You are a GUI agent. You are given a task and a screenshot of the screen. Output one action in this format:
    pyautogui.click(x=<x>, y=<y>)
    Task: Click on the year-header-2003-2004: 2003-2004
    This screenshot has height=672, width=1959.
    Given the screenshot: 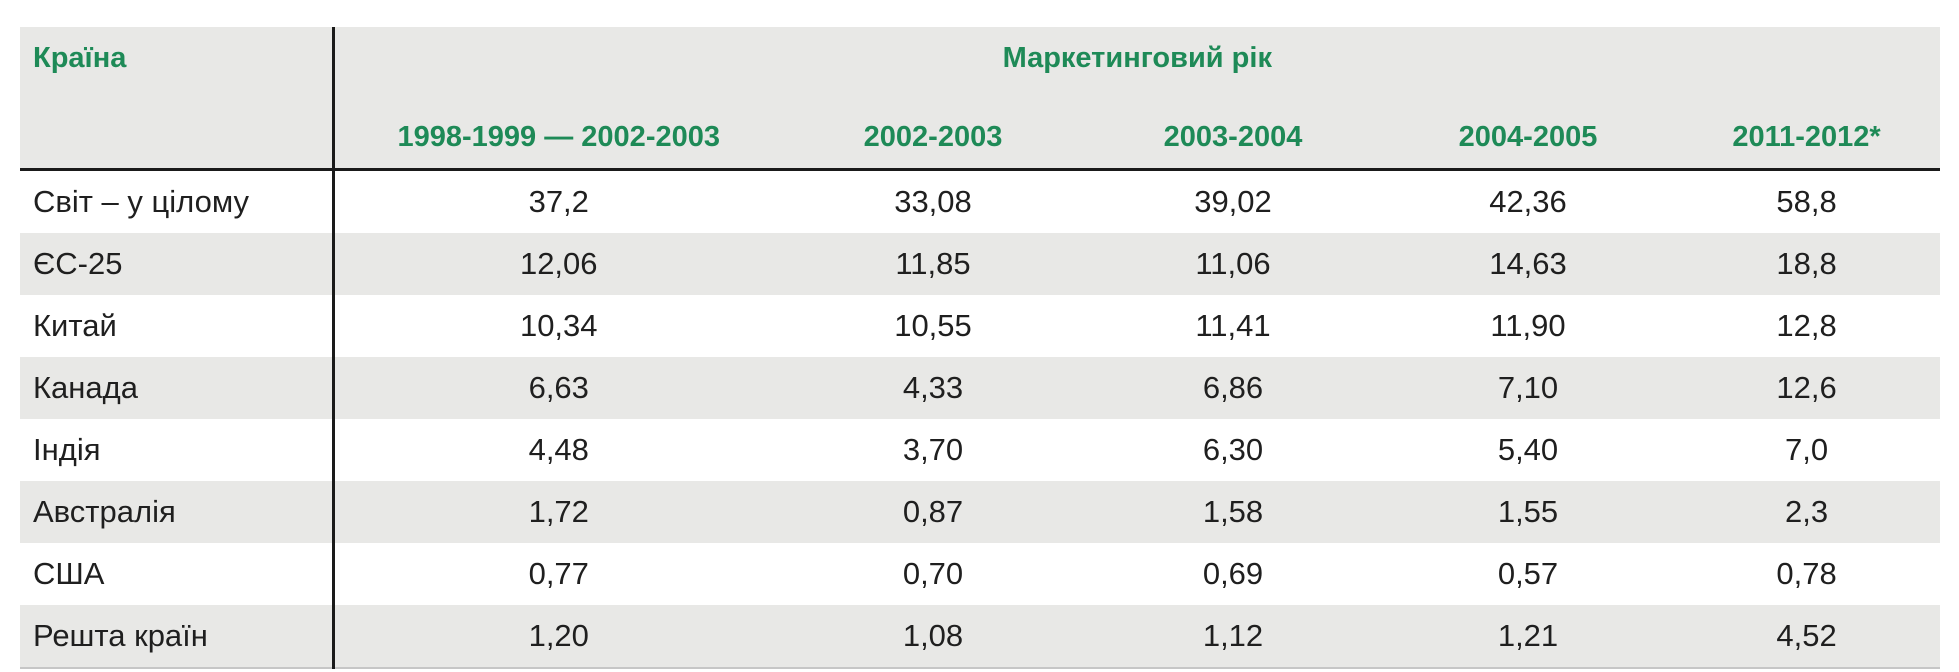 What is the action you would take?
    pyautogui.click(x=1233, y=130)
    